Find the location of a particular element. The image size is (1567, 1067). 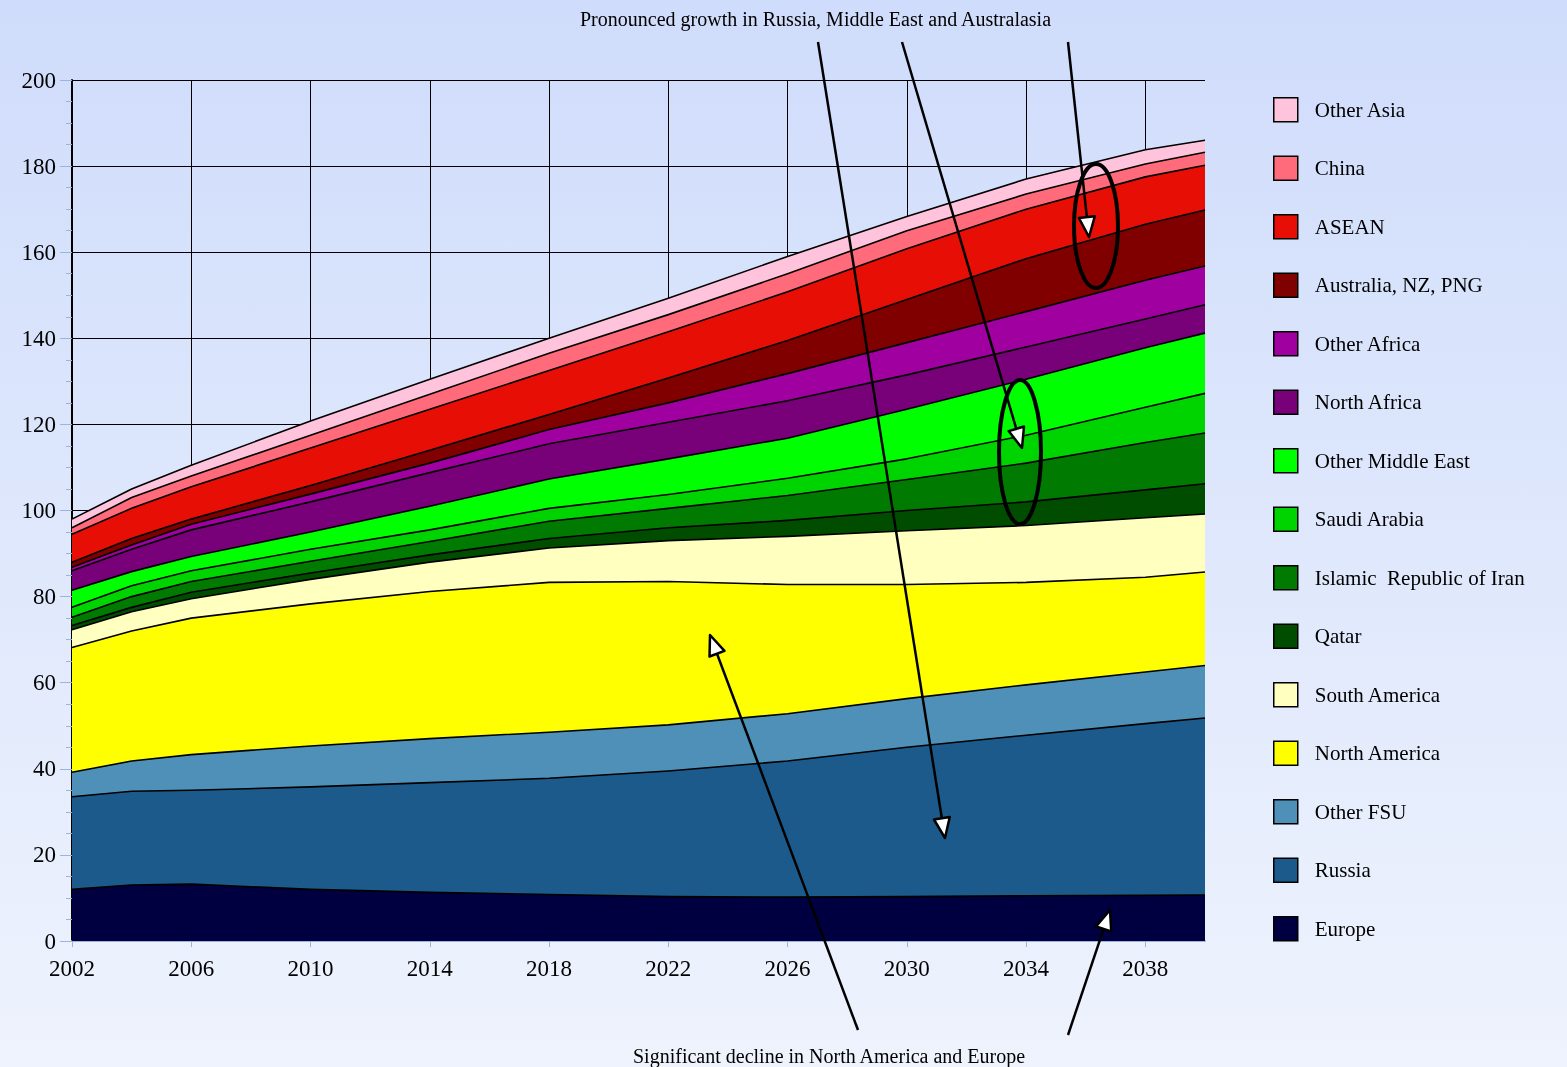

x-tick-label: 2034 is located at coordinates (1026, 968).